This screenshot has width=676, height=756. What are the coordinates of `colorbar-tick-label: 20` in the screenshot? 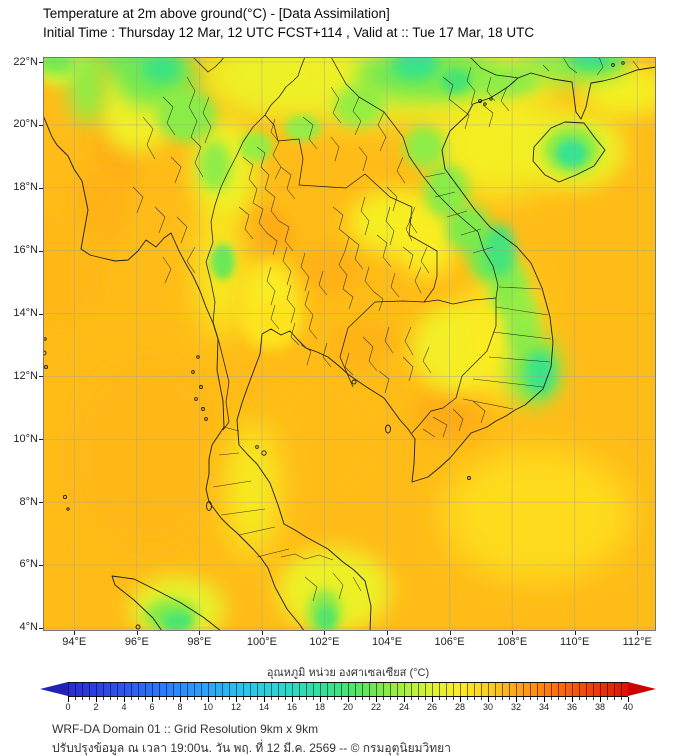 It's located at (347, 707).